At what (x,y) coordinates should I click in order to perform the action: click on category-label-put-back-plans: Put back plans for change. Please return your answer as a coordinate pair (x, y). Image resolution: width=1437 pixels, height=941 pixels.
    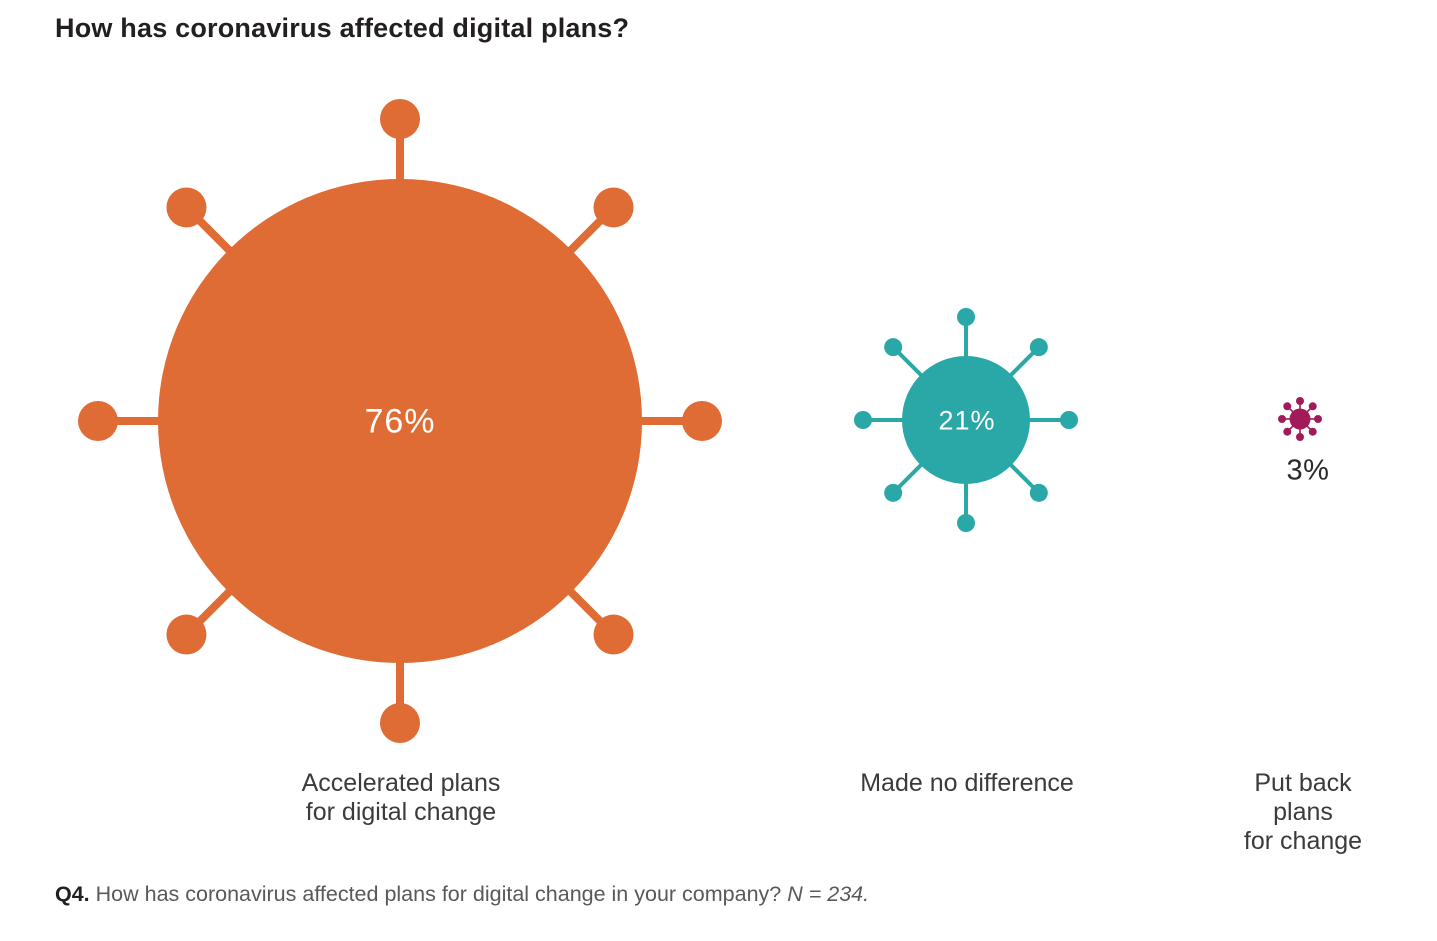
    Looking at the image, I should click on (1303, 812).